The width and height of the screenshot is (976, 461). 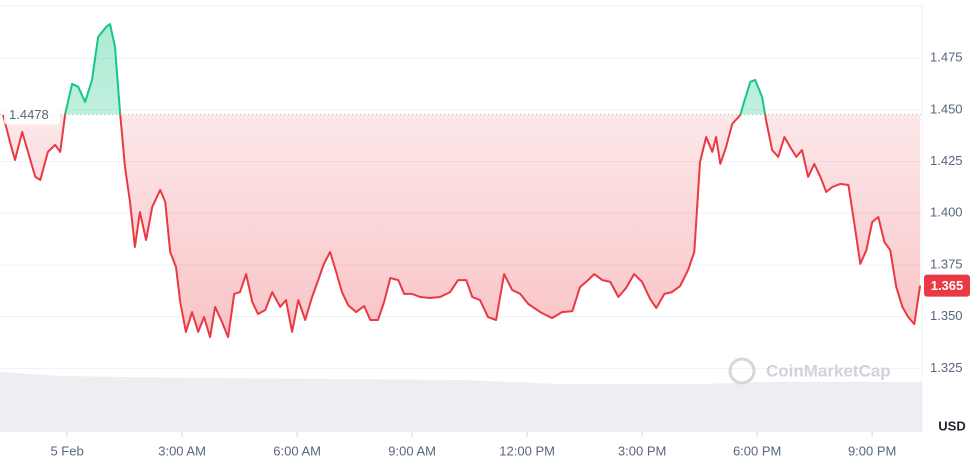 I want to click on x-tick-label: 5 Feb, so click(x=66, y=450).